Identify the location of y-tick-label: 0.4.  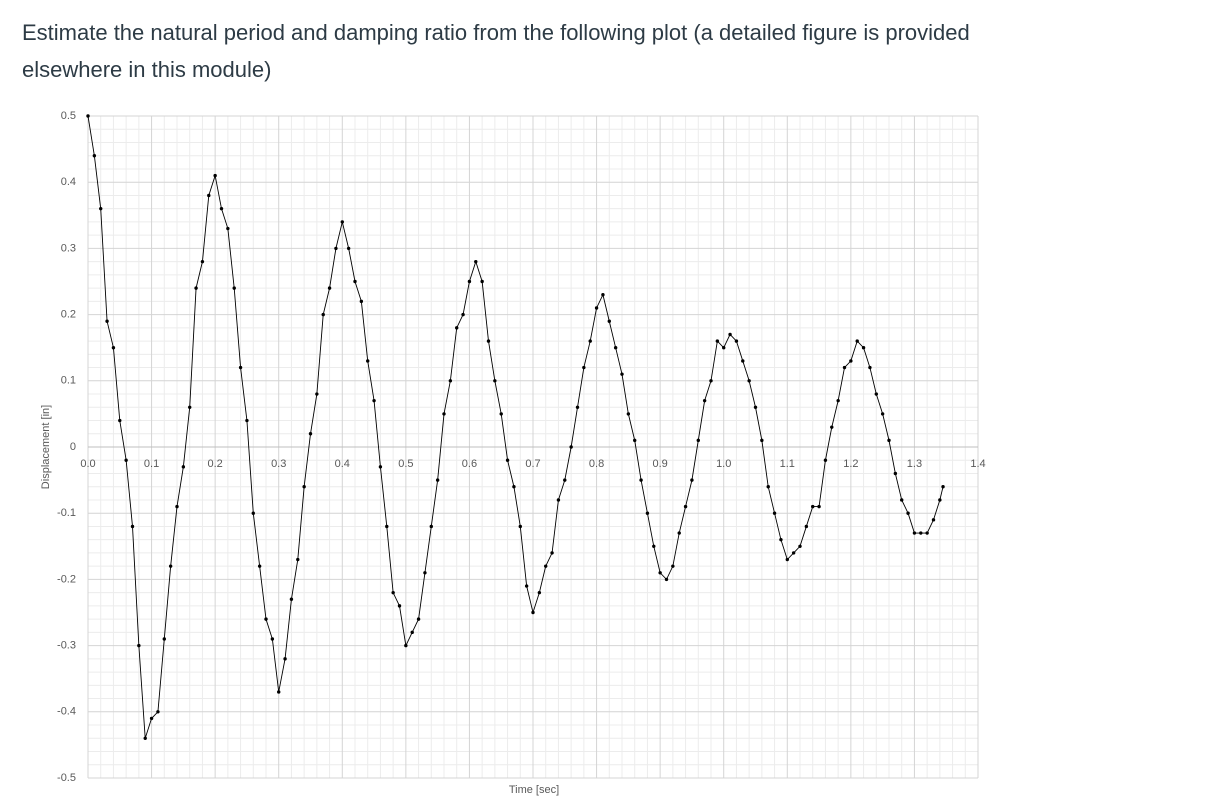
(68, 182).